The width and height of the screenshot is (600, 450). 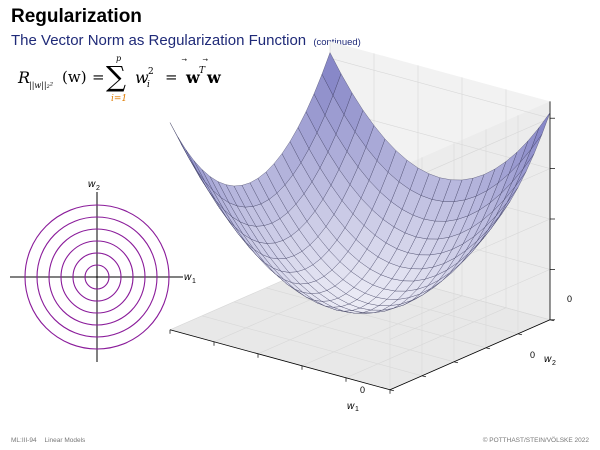 What do you see at coordinates (24, 77) in the screenshot?
I see `formula-R: R` at bounding box center [24, 77].